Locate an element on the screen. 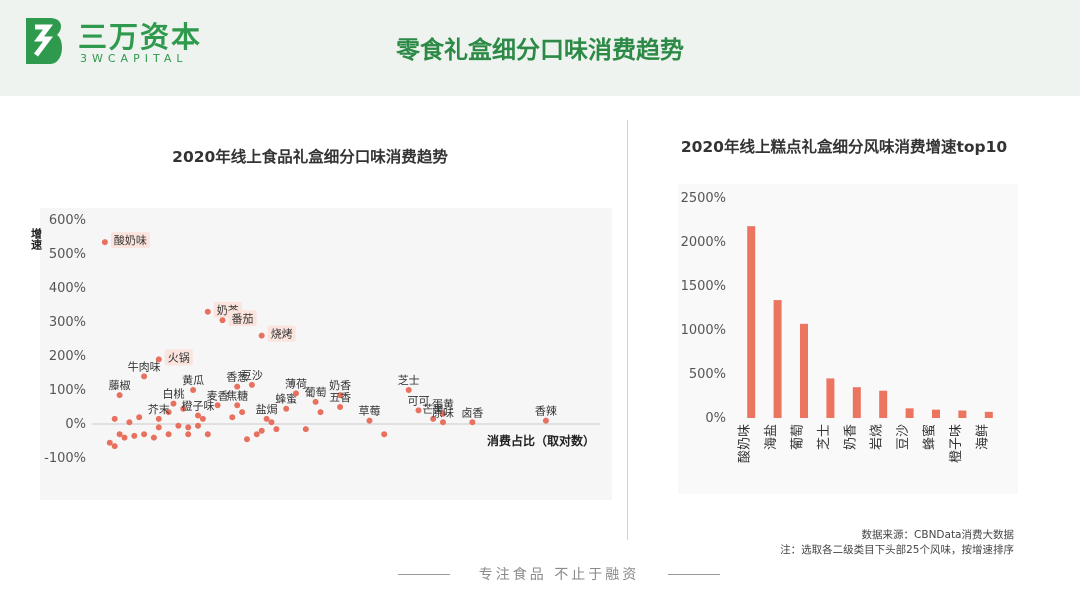  point-label: 草莓 is located at coordinates (370, 411).